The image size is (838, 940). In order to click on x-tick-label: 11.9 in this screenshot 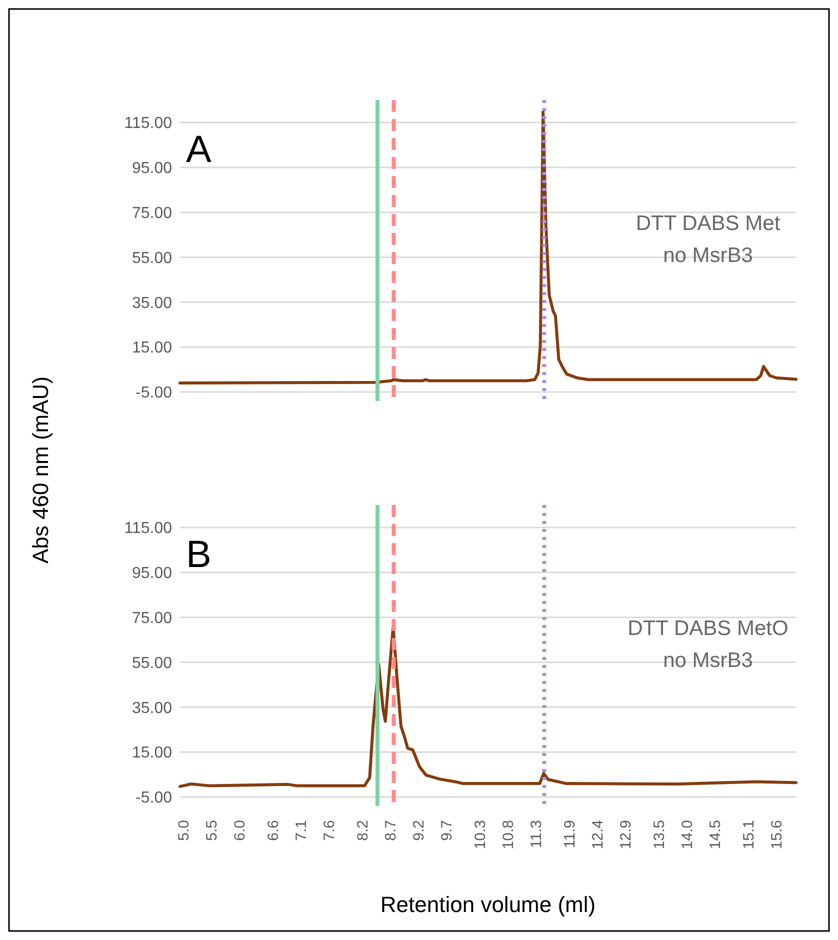, I will do `click(570, 834)`.